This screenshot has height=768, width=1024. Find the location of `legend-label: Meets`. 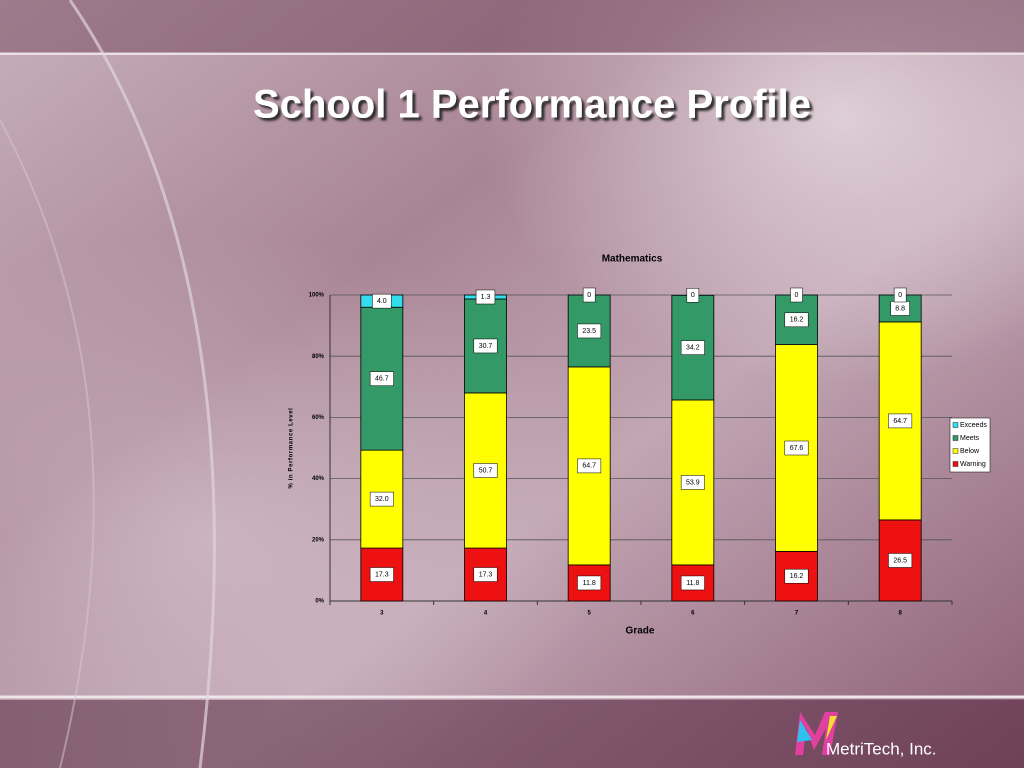

legend-label: Meets is located at coordinates (970, 438).